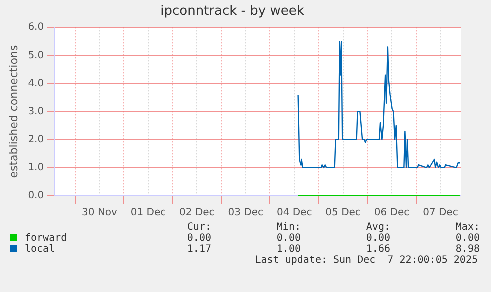  Describe the element at coordinates (148, 213) in the screenshot. I see `x-tick-label: 01 Dec` at that location.